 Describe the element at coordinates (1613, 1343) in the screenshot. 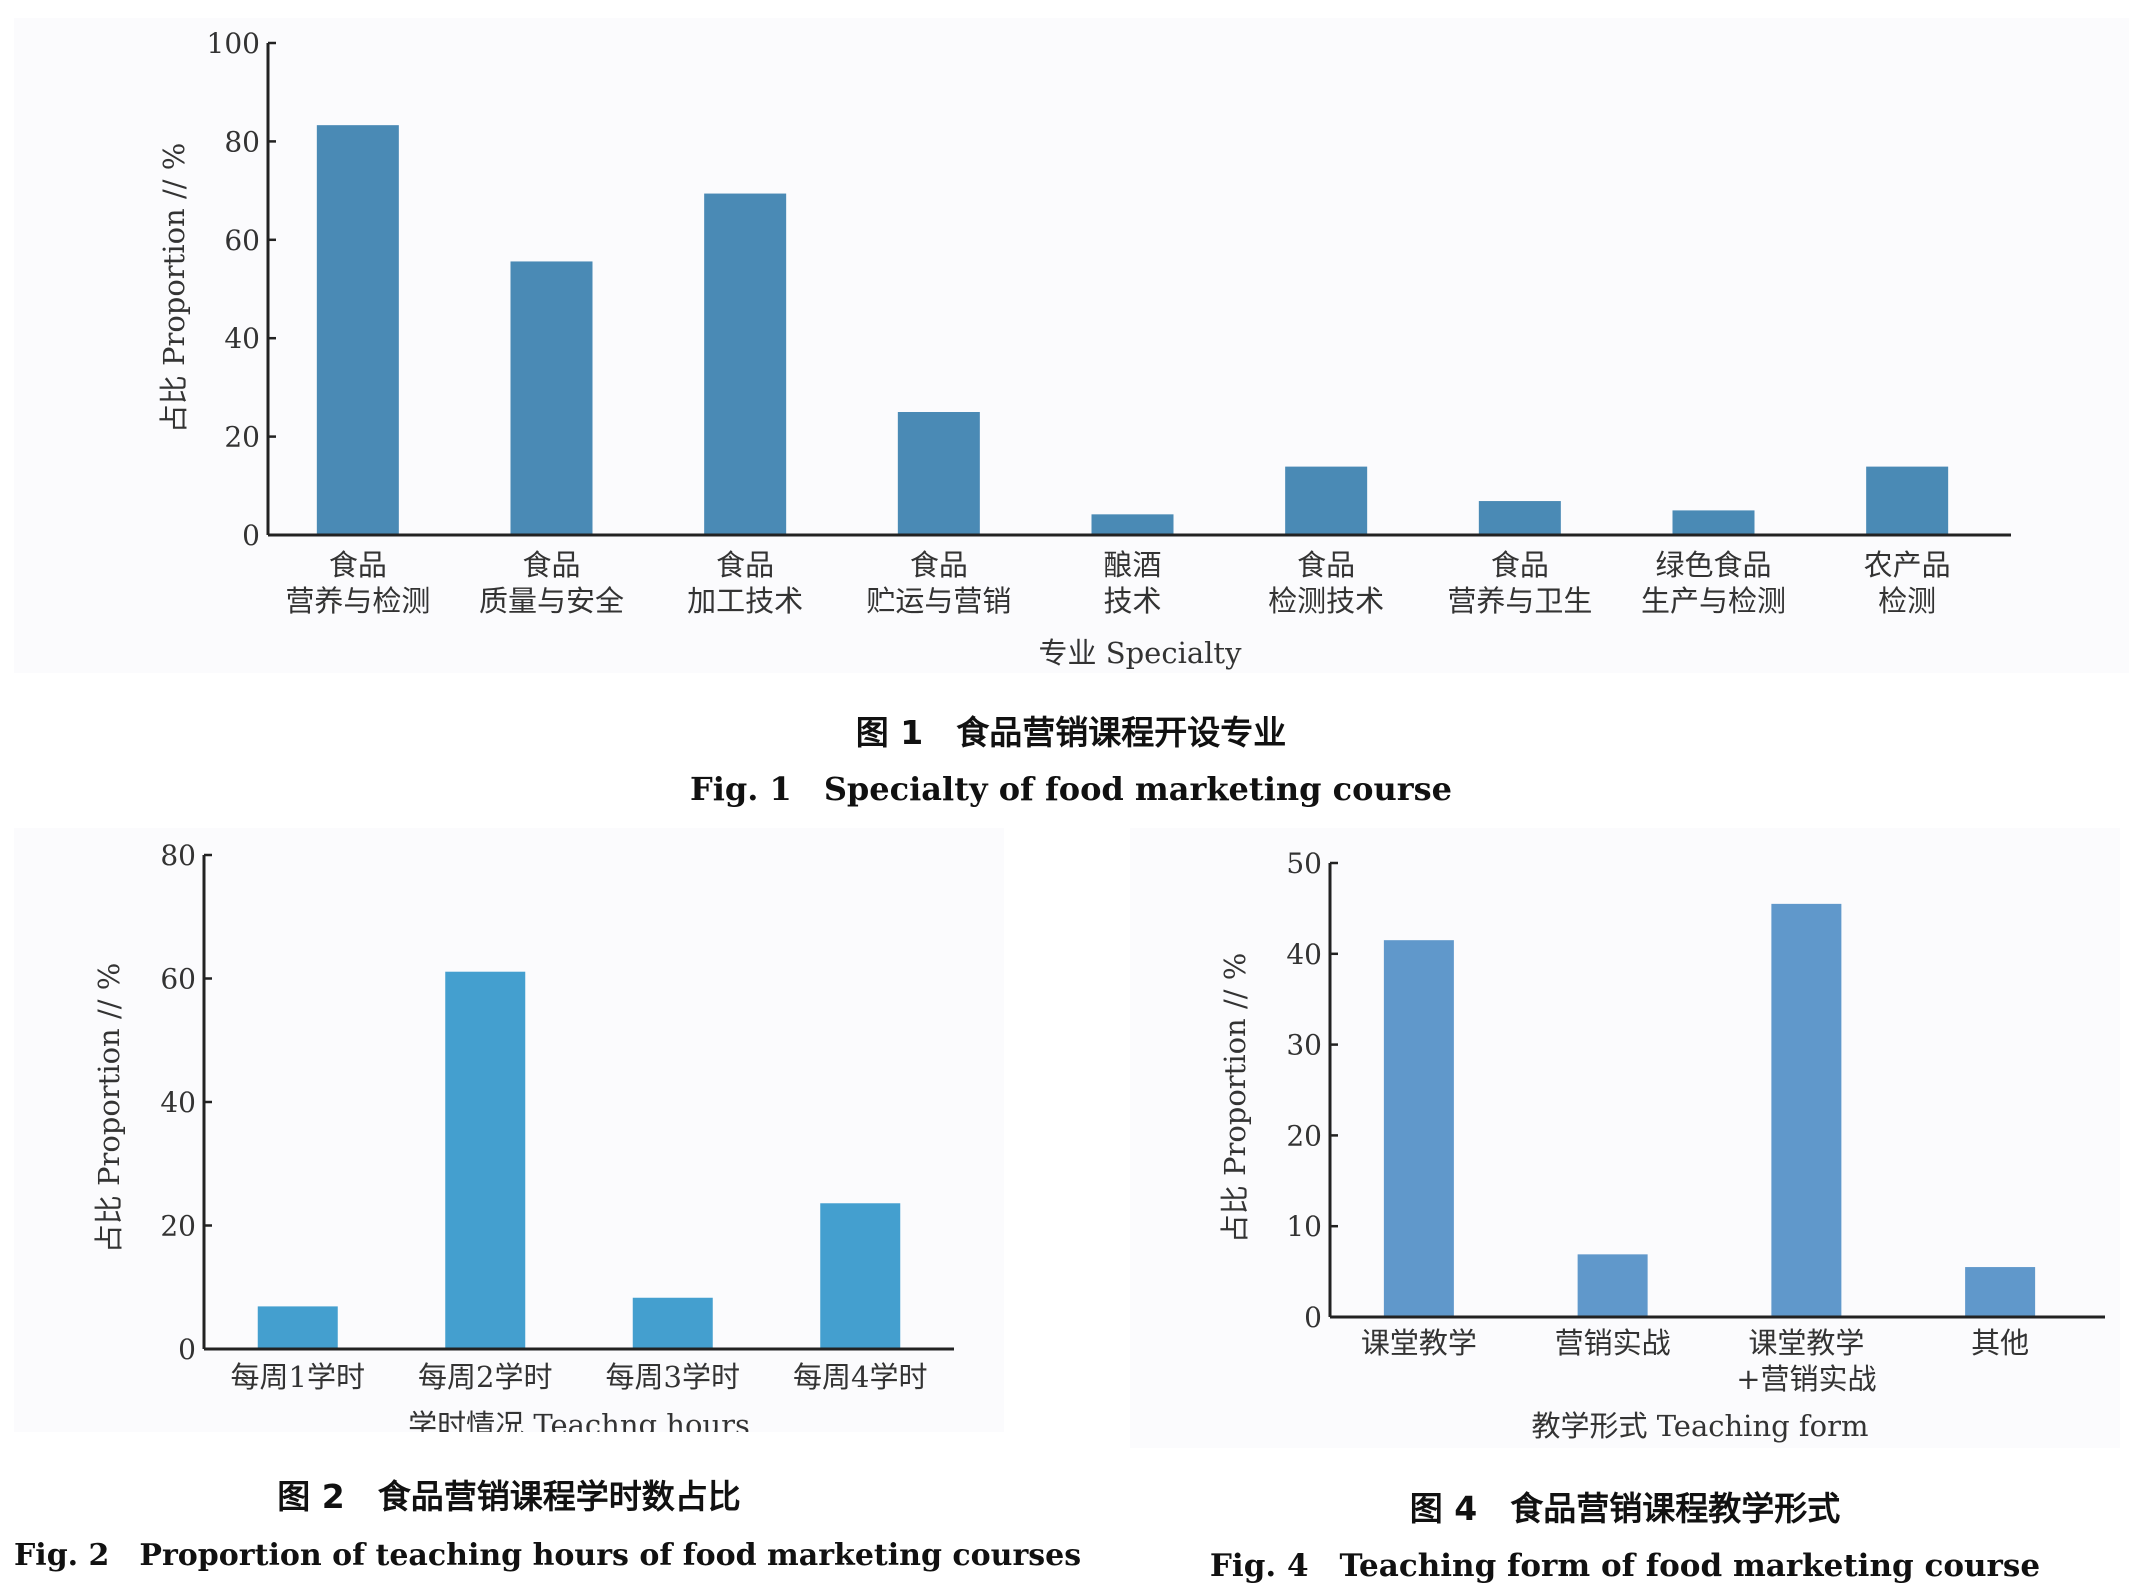

I see `x-tick-label: 营销实战` at that location.